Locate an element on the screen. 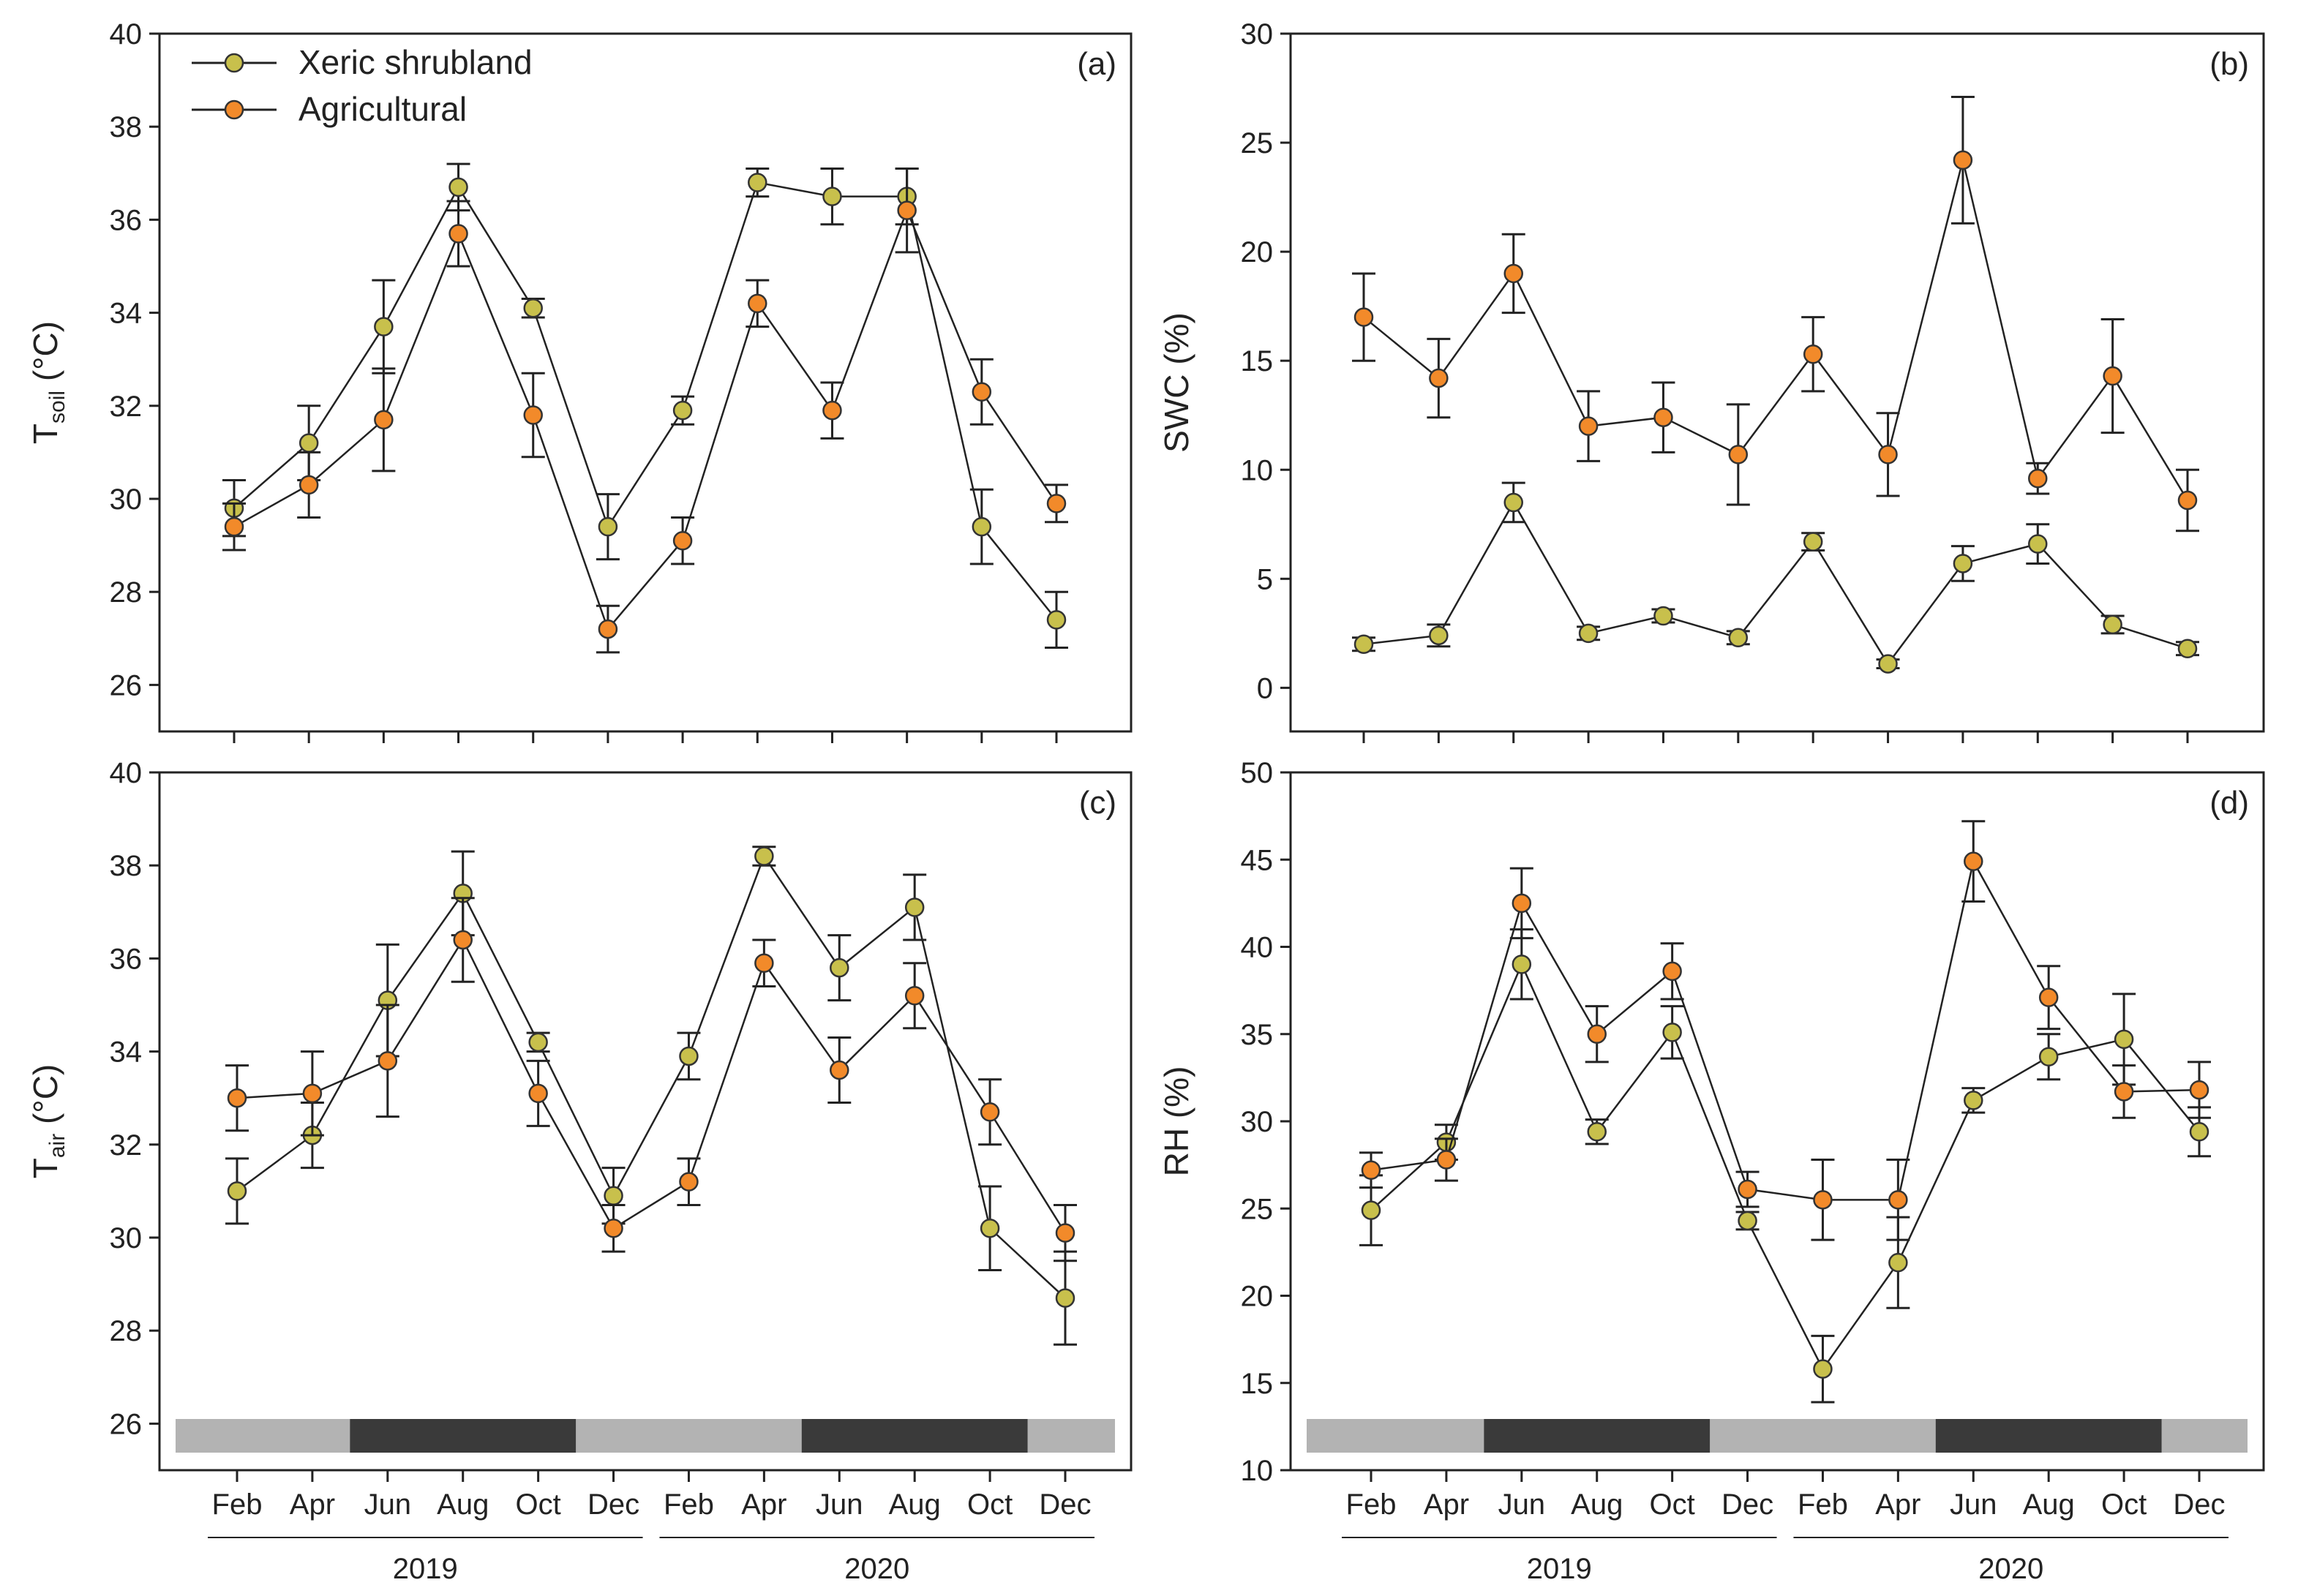  y-tick-label: 38 is located at coordinates (126, 127).